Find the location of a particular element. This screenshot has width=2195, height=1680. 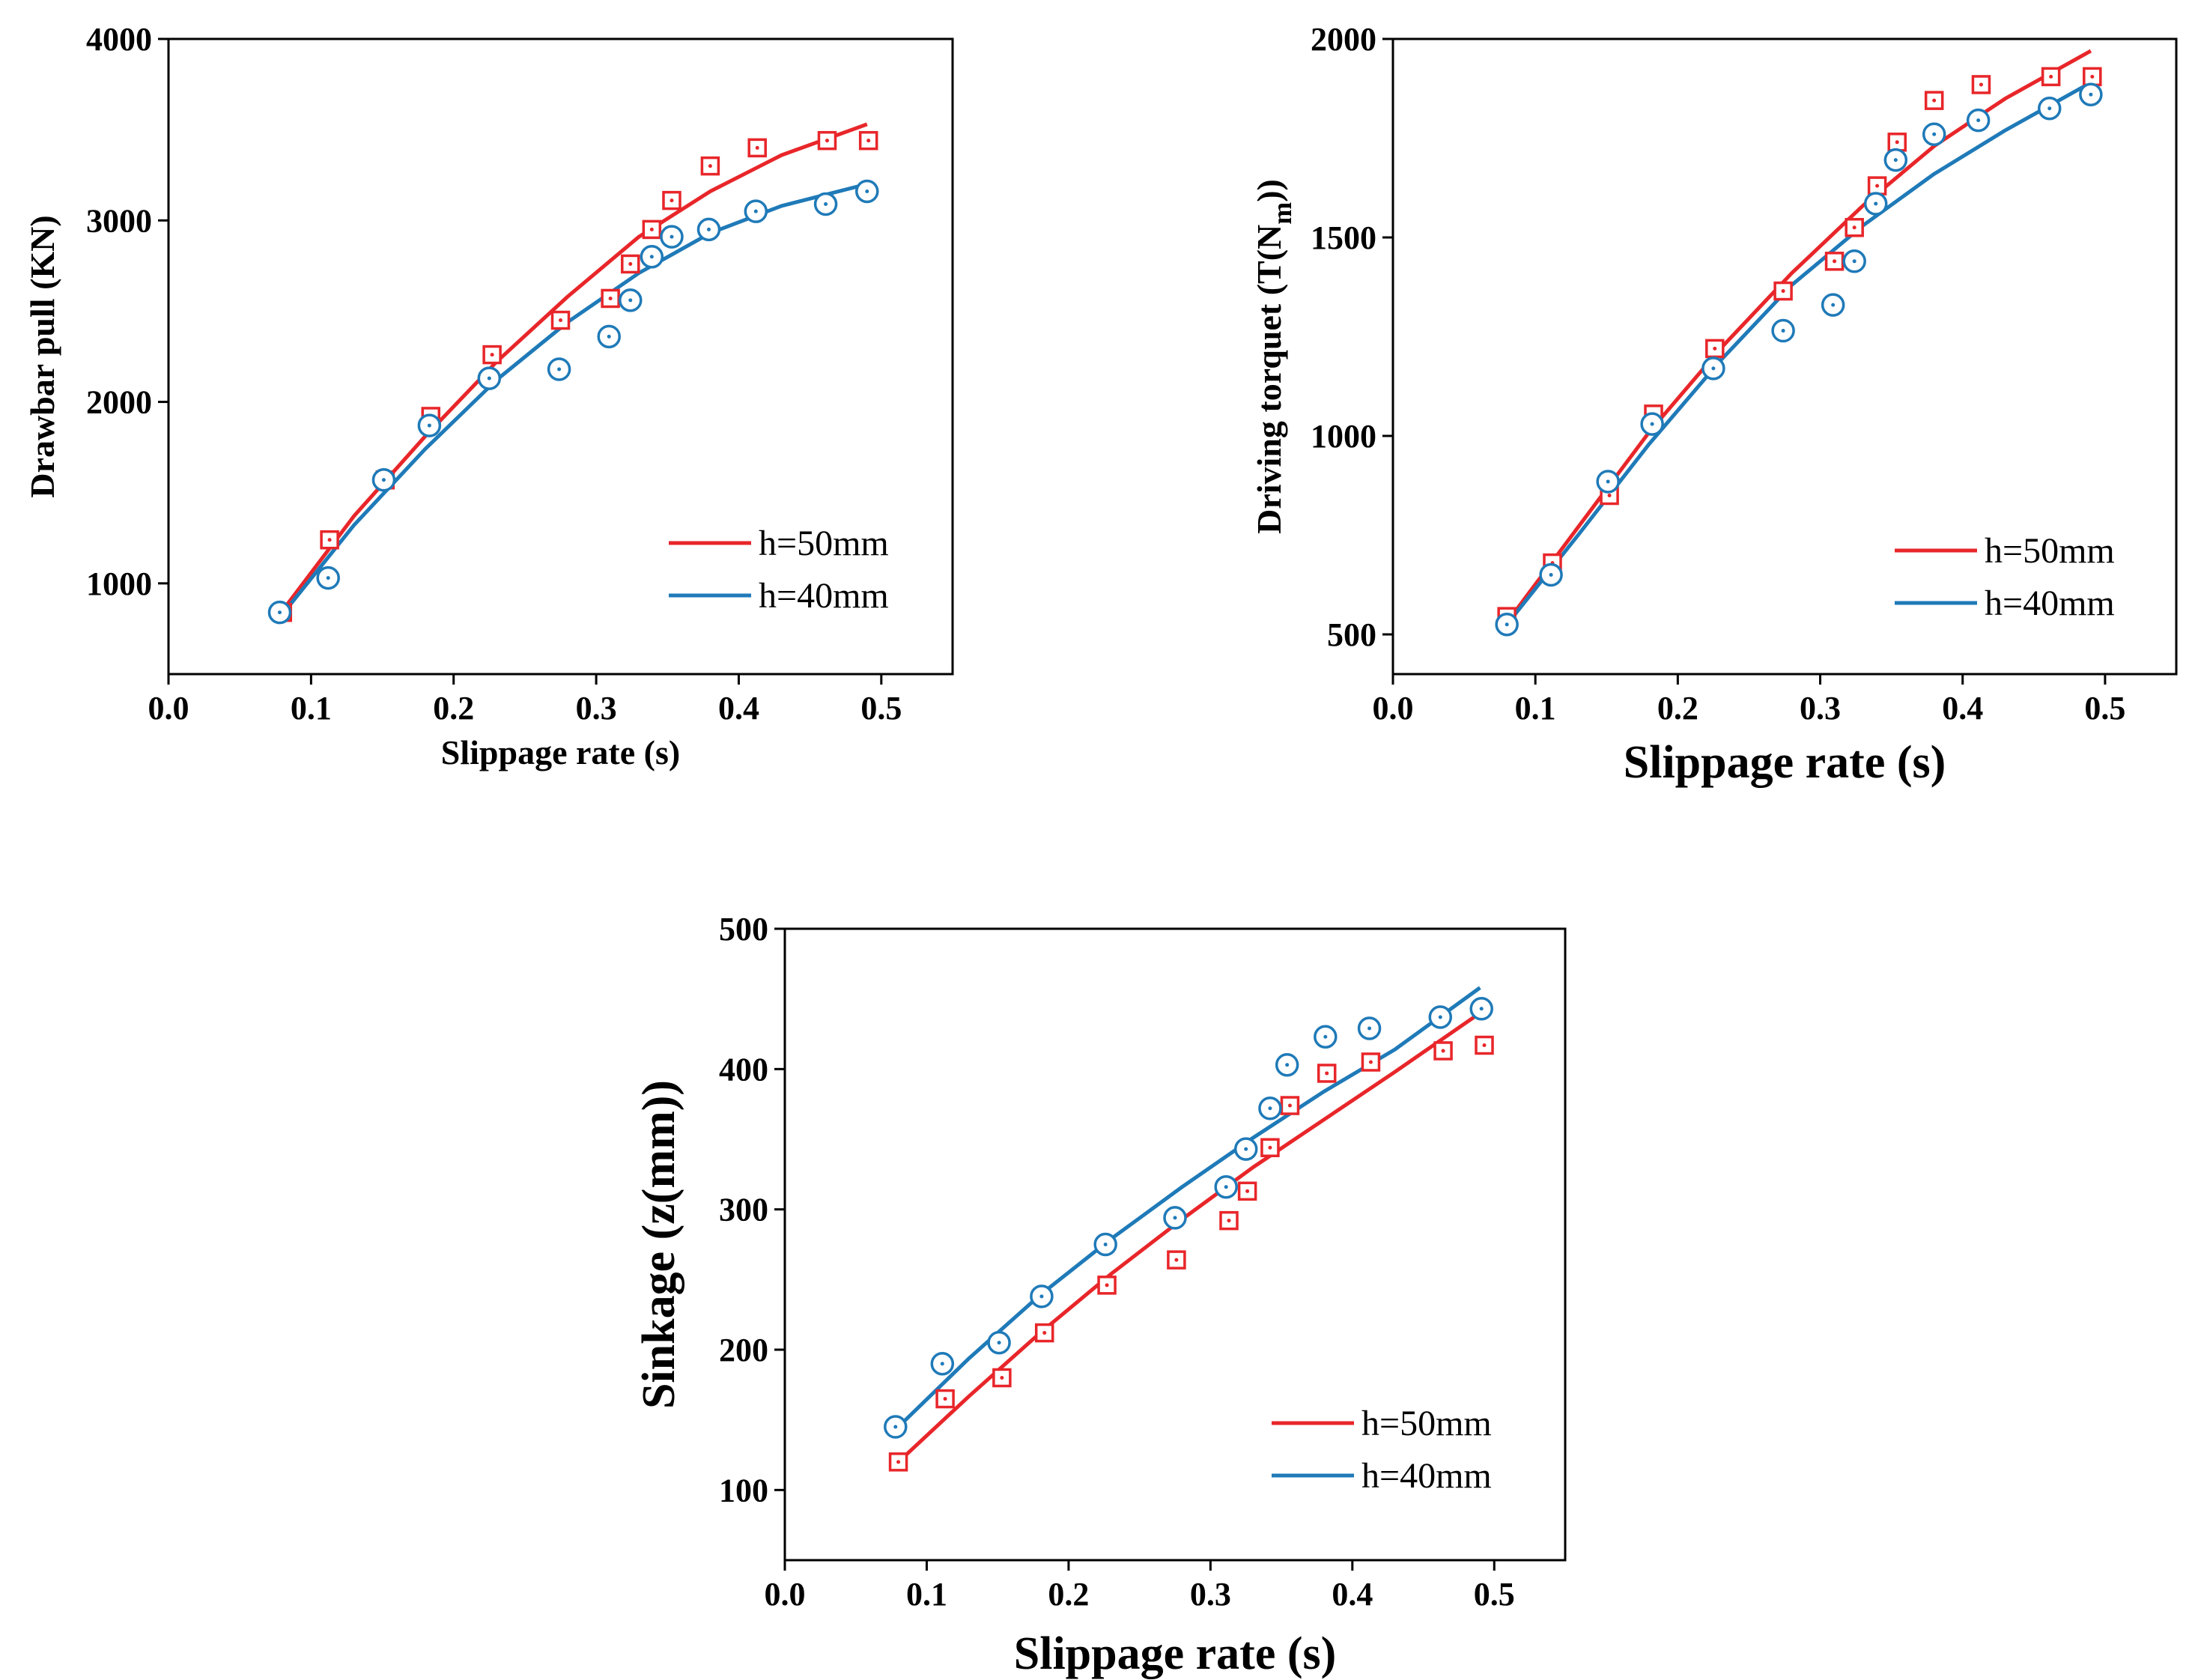

y-tick-label: 1000 is located at coordinates (1343, 436).